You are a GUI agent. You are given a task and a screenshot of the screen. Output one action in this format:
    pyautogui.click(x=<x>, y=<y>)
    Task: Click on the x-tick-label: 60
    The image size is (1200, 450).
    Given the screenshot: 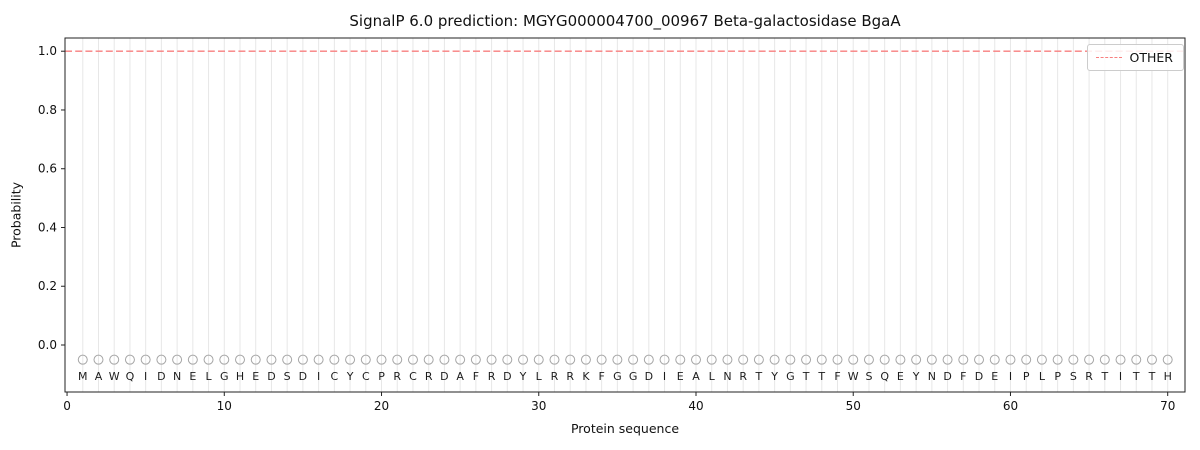 What is the action you would take?
    pyautogui.click(x=1010, y=406)
    